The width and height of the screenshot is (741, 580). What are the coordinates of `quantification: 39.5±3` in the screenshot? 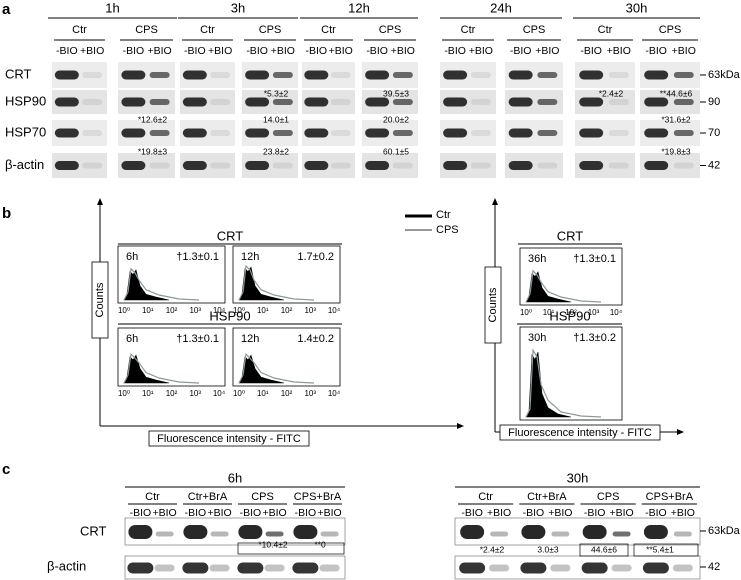 It's located at (396, 93).